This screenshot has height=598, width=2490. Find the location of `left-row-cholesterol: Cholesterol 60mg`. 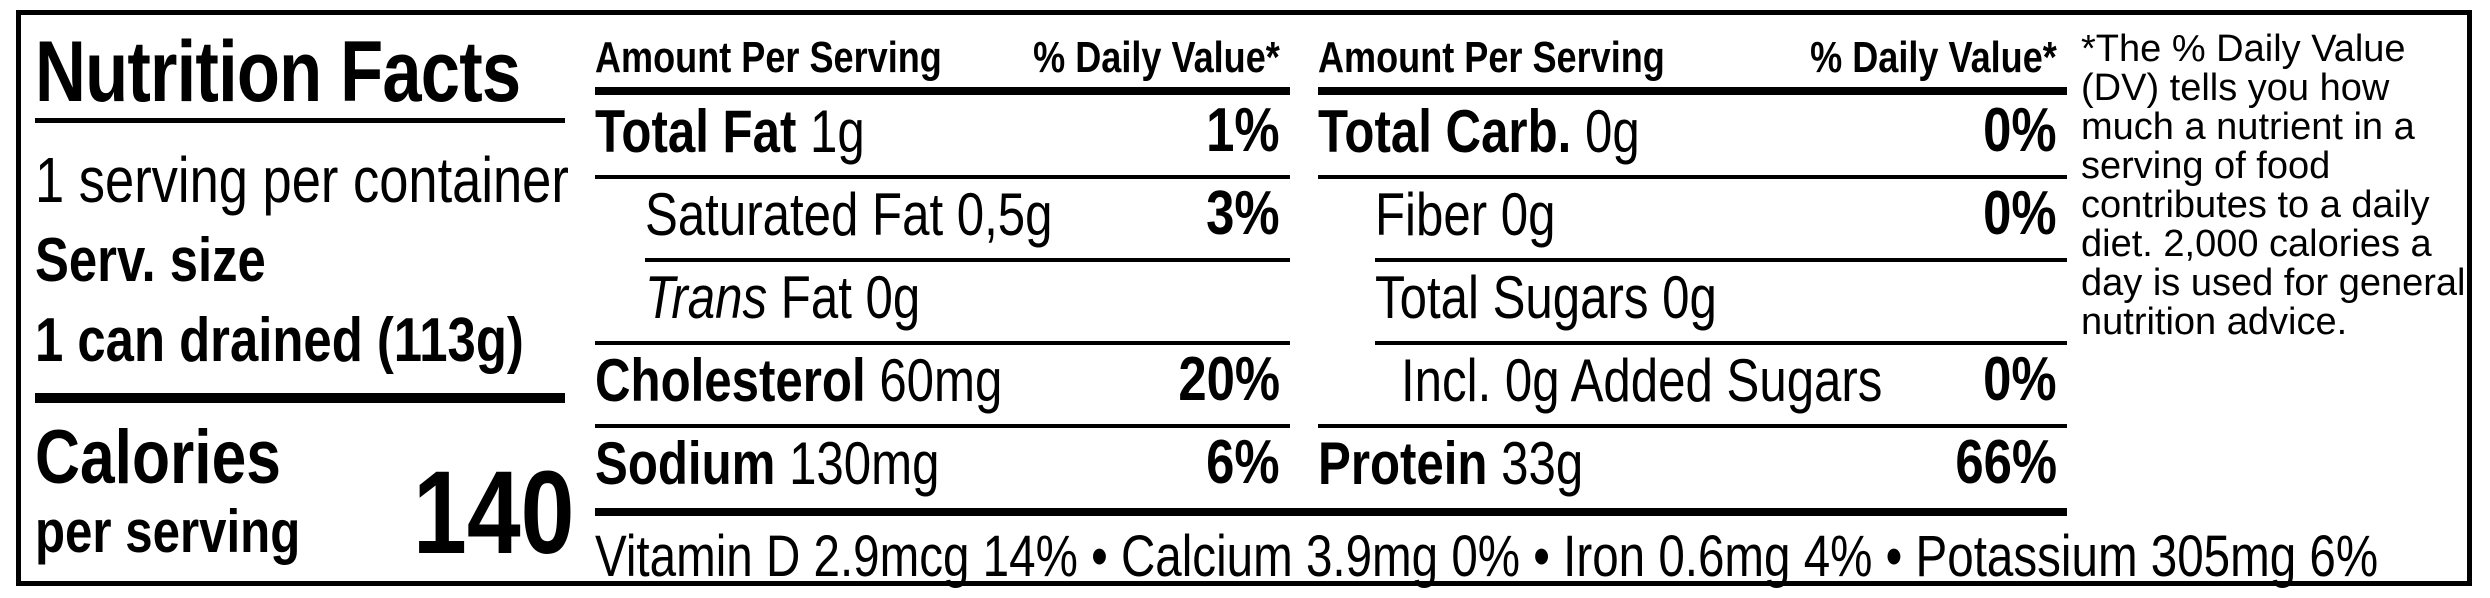

left-row-cholesterol: Cholesterol 60mg is located at coordinates (799, 380).